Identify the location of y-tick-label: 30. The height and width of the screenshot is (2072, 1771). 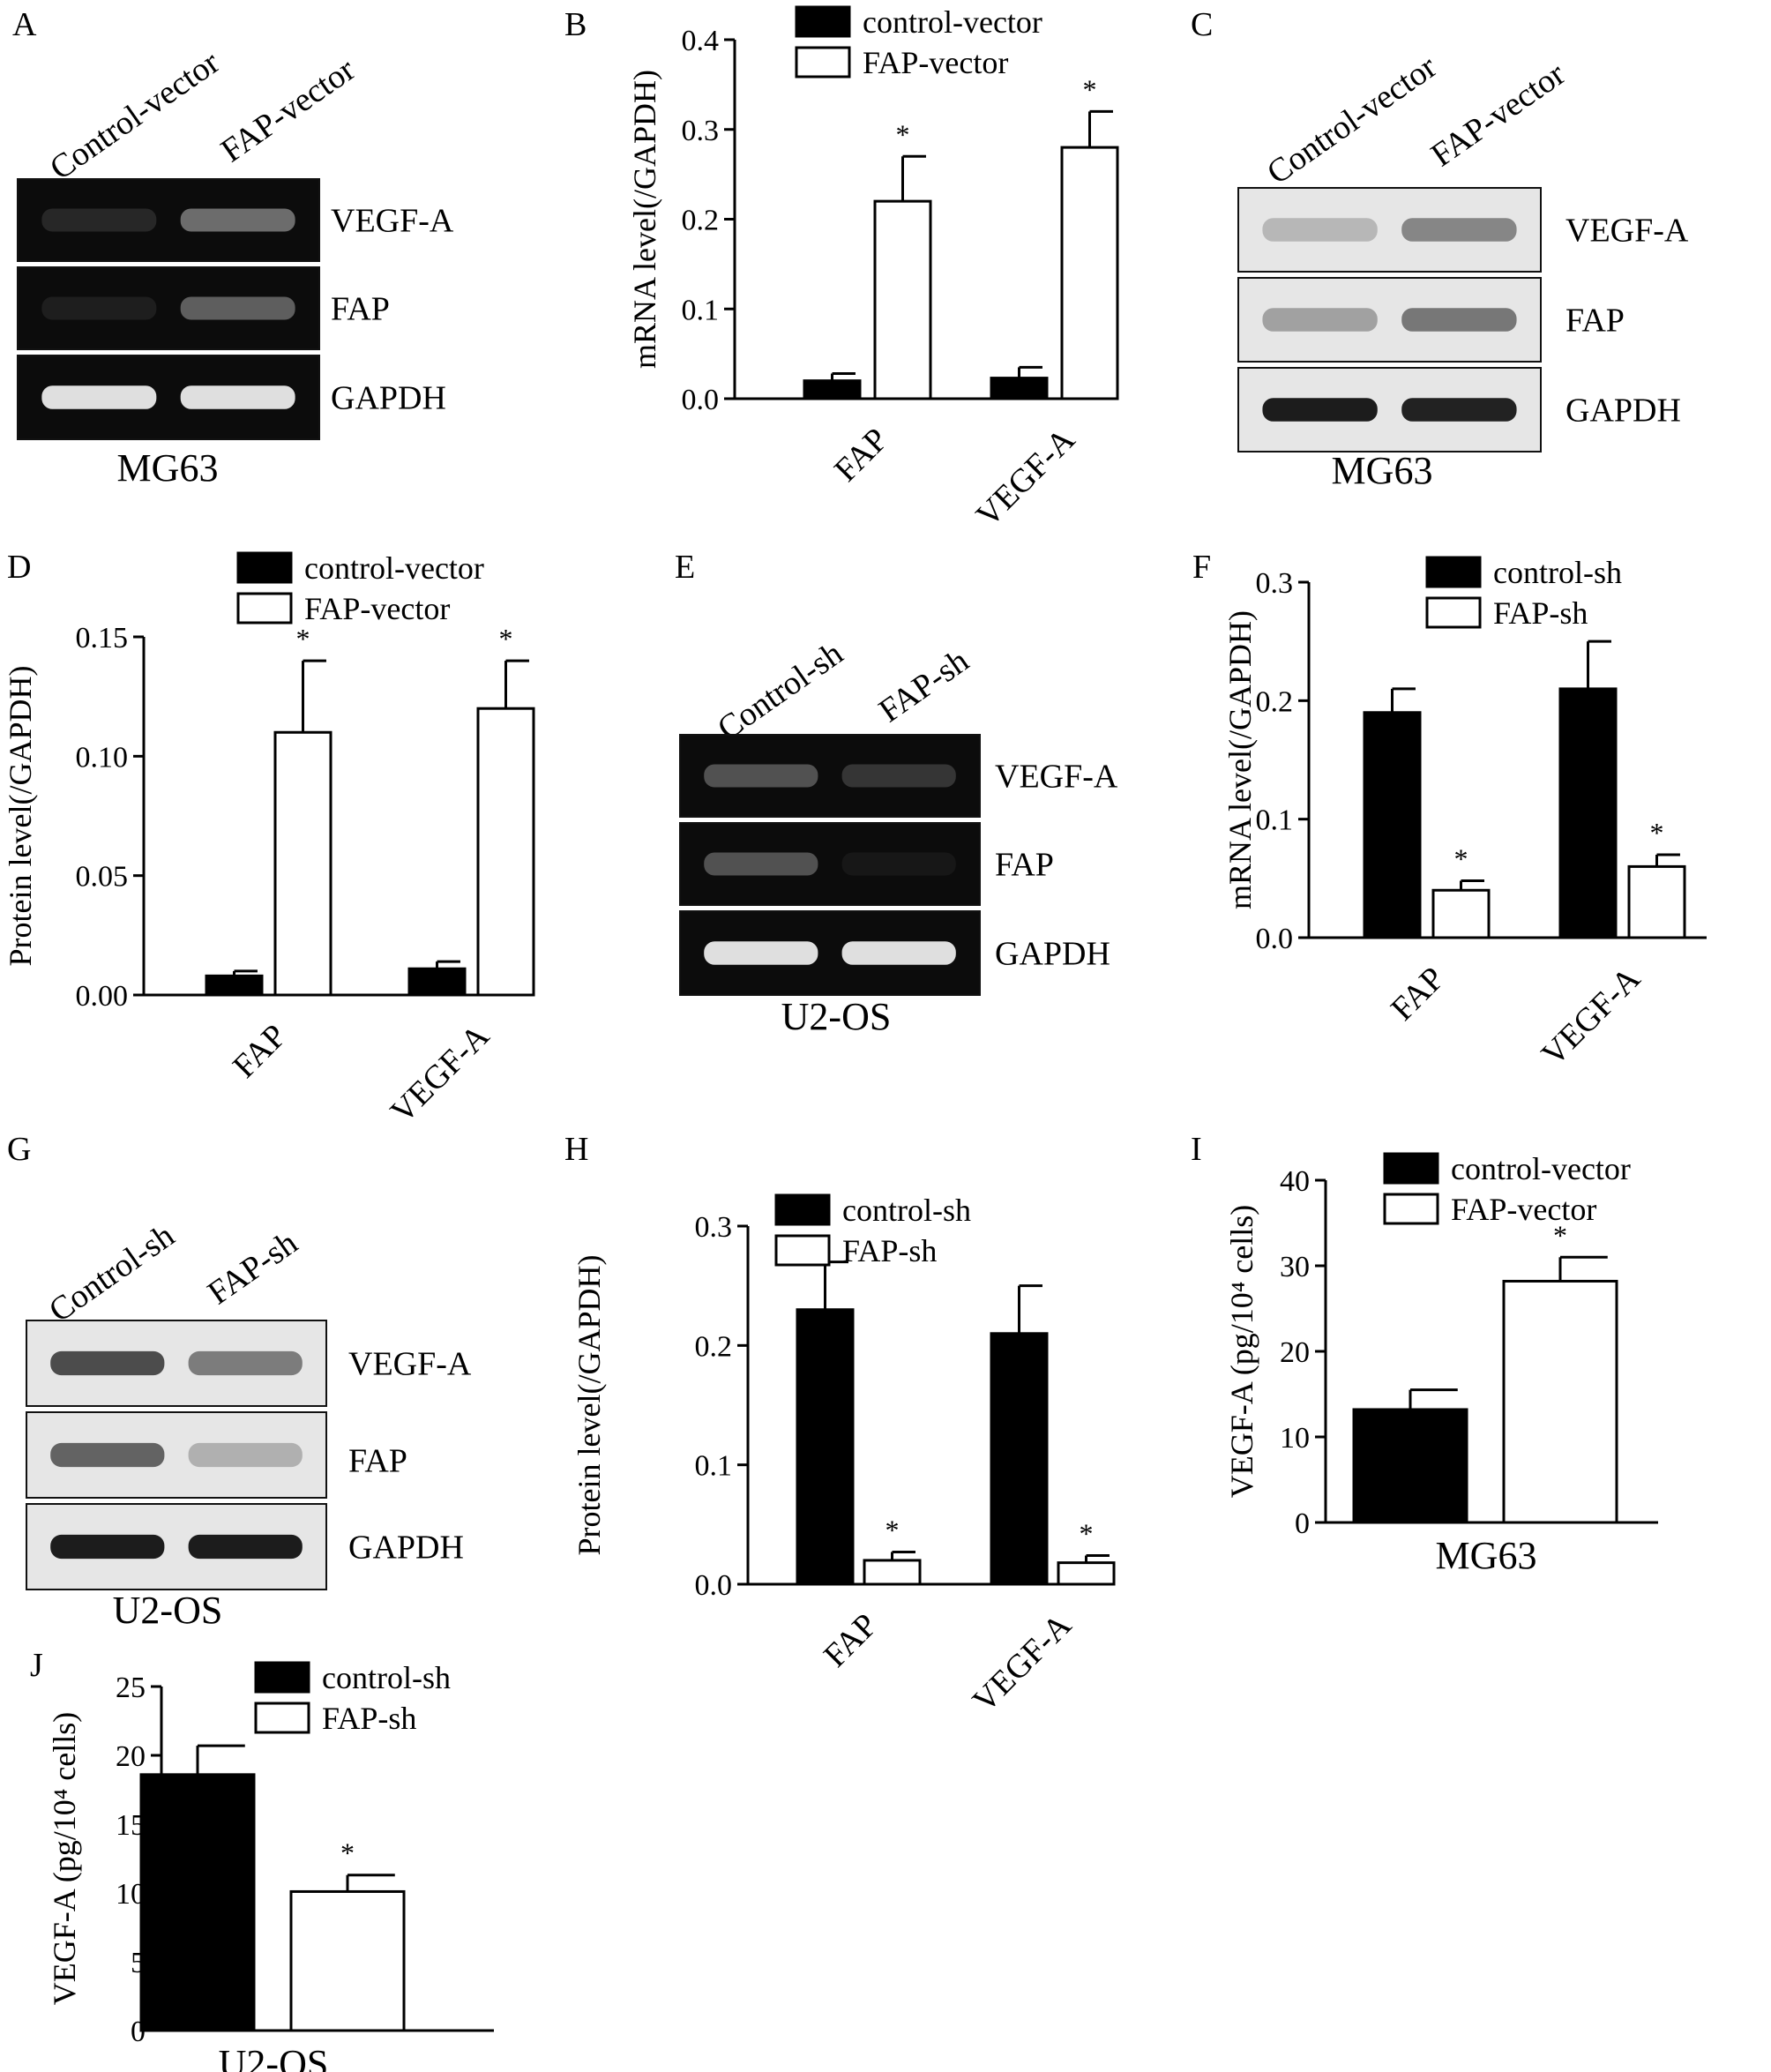
(1295, 1267).